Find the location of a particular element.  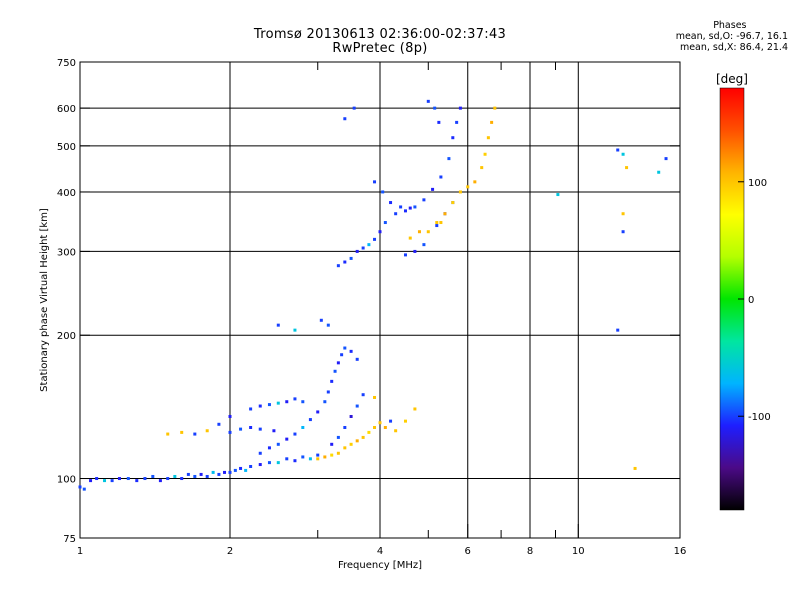

y-tick-label: 75 is located at coordinates (69, 539).